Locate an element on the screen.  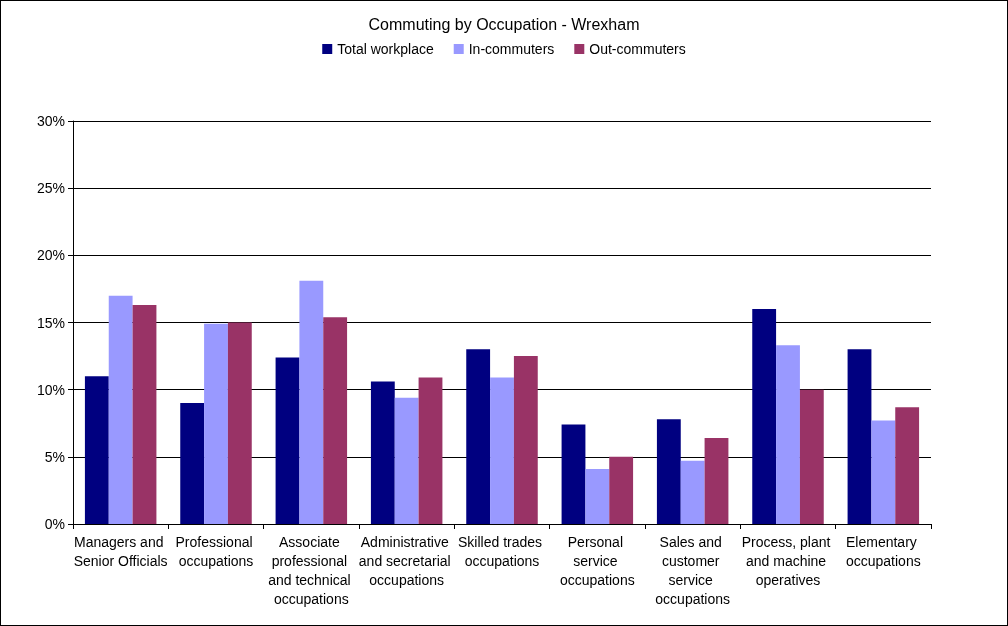
x-tick-label: Process, plant and machine operatives is located at coordinates (788, 560).